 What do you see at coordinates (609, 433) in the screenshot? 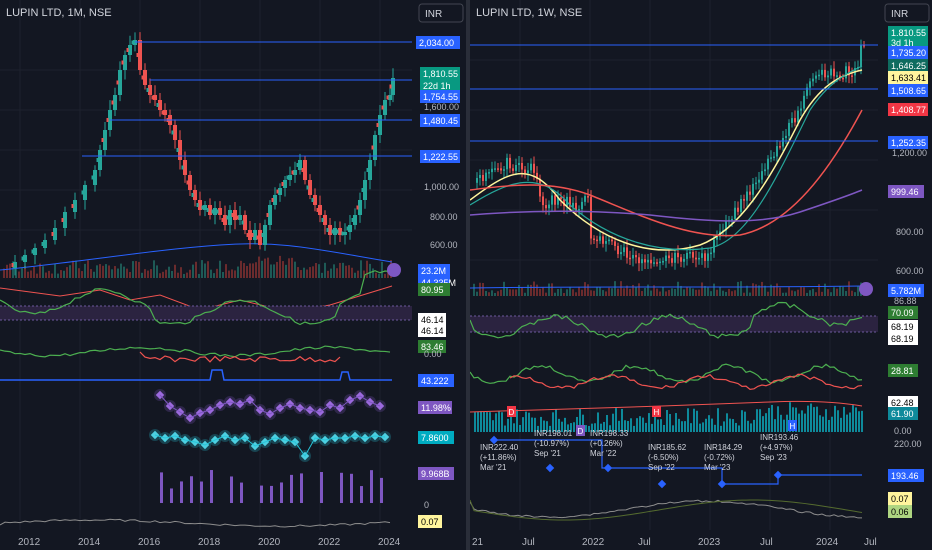
I see `svg-text: INR198.33` at bounding box center [609, 433].